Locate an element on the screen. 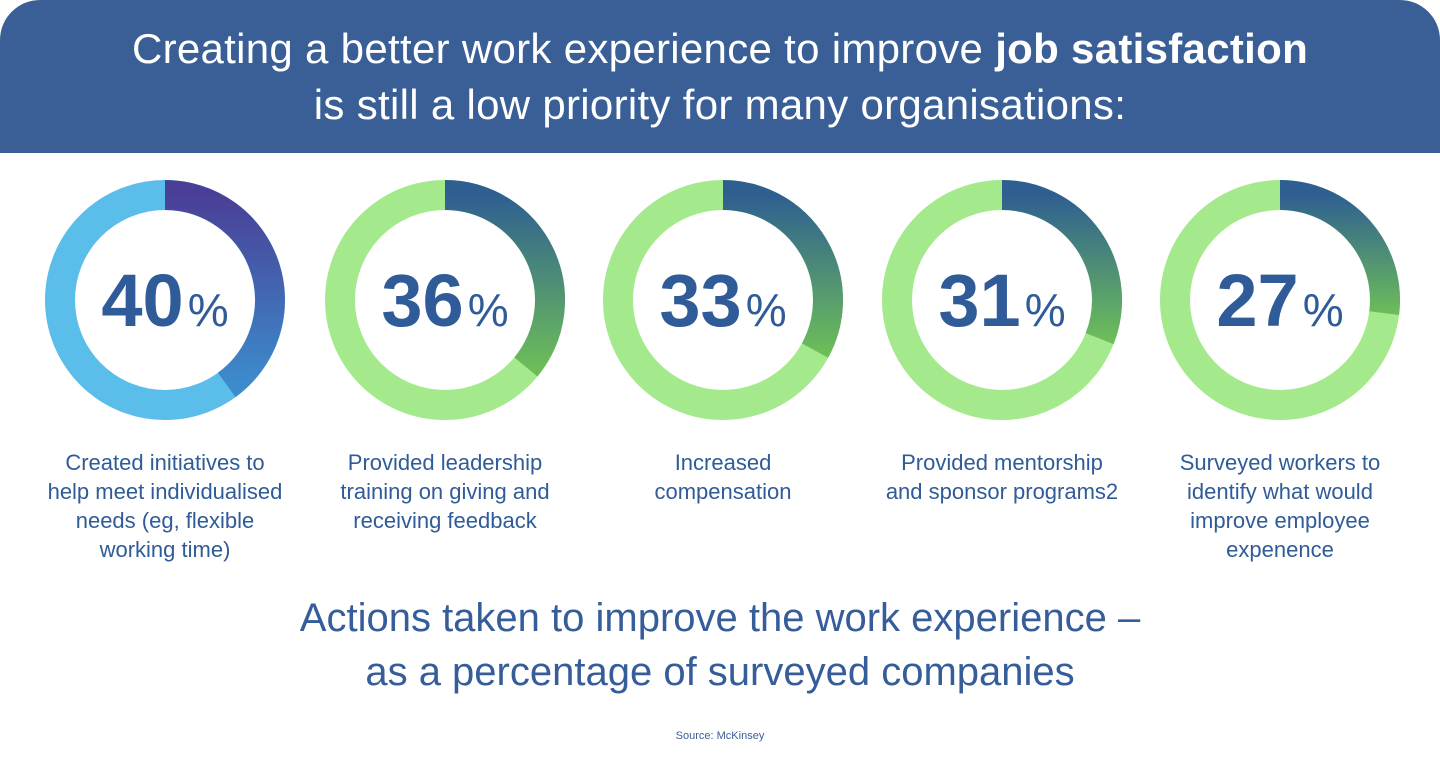 The image size is (1440, 768). donut-label-line: training on giving and is located at coordinates (445, 491).